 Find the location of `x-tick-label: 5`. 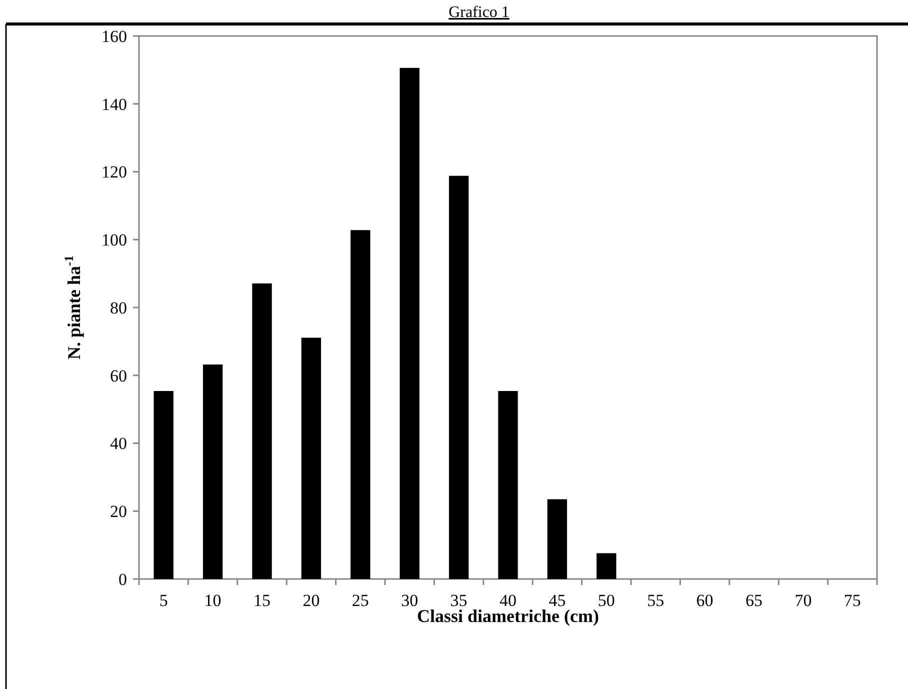

x-tick-label: 5 is located at coordinates (163, 600).